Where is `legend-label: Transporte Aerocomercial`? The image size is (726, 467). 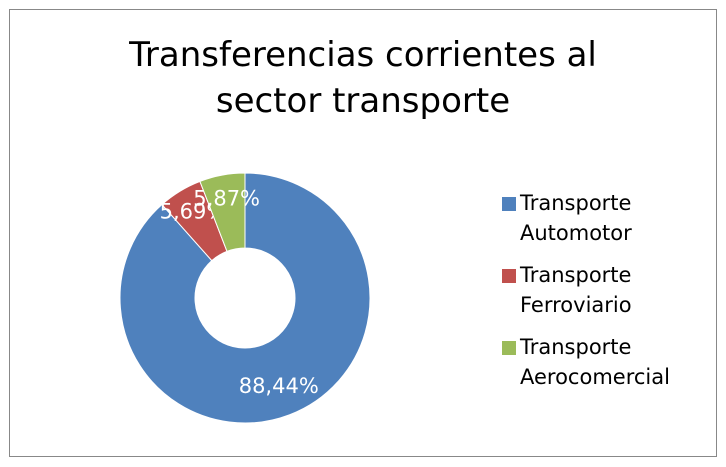
legend-label: Transporte Aerocomercial is located at coordinates (595, 362).